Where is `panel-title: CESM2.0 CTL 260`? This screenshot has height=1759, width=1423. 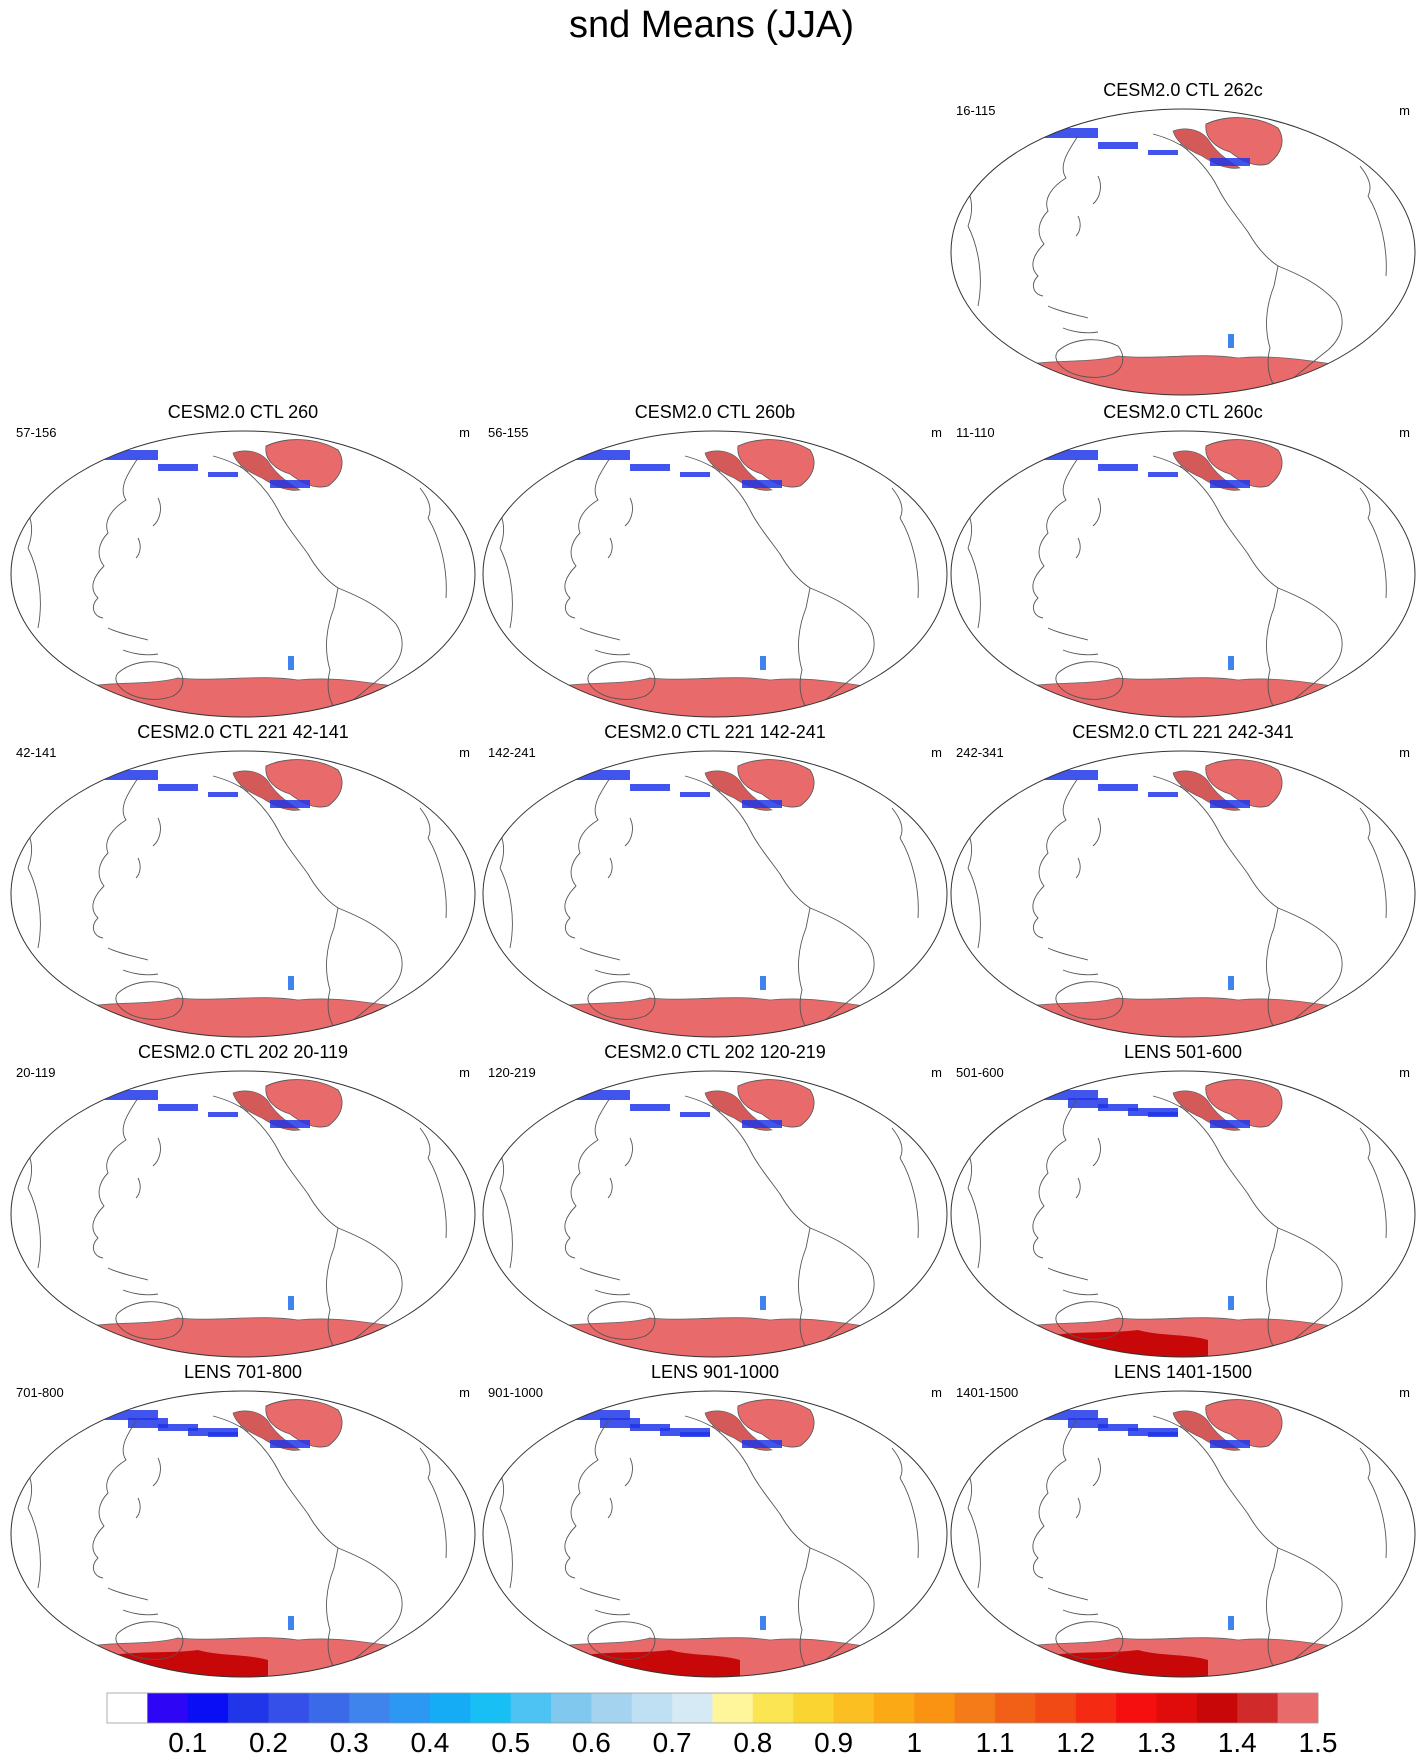
panel-title: CESM2.0 CTL 260 is located at coordinates (243, 412).